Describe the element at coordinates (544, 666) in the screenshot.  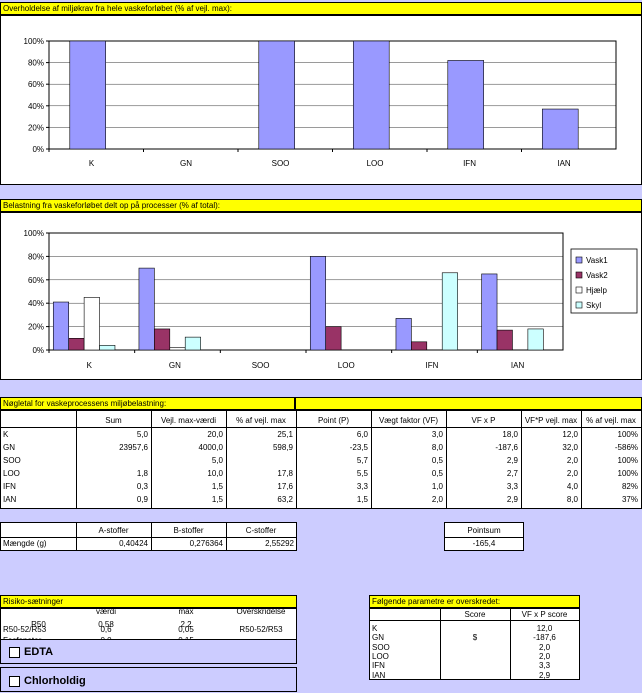
I see `overskredet-cell: 3,3` at that location.